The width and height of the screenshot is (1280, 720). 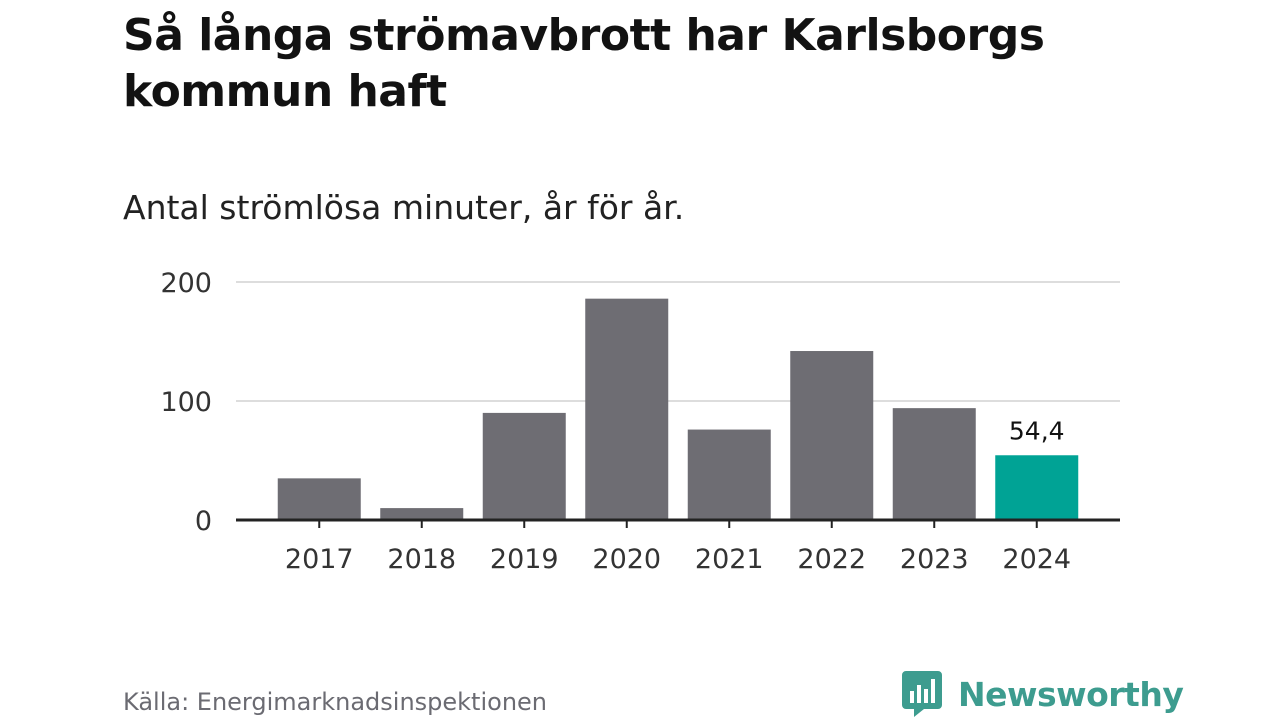 I want to click on x-tick-label: 2019, so click(x=524, y=559).